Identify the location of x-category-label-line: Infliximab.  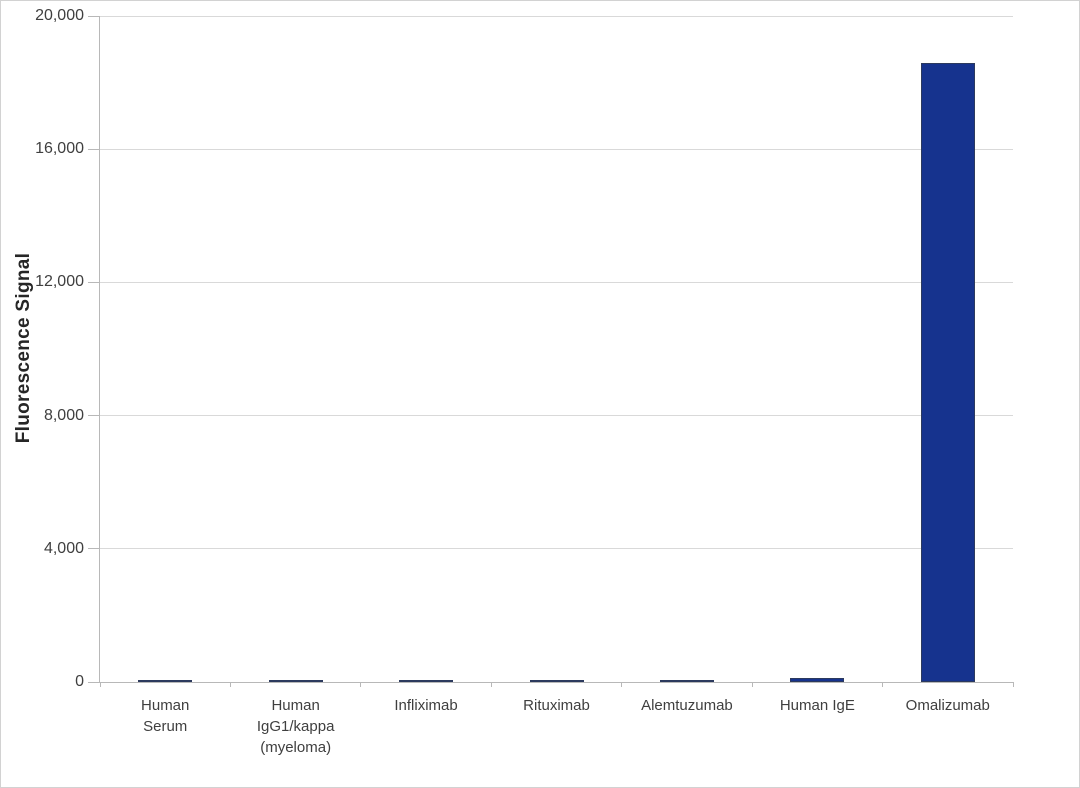
(426, 705).